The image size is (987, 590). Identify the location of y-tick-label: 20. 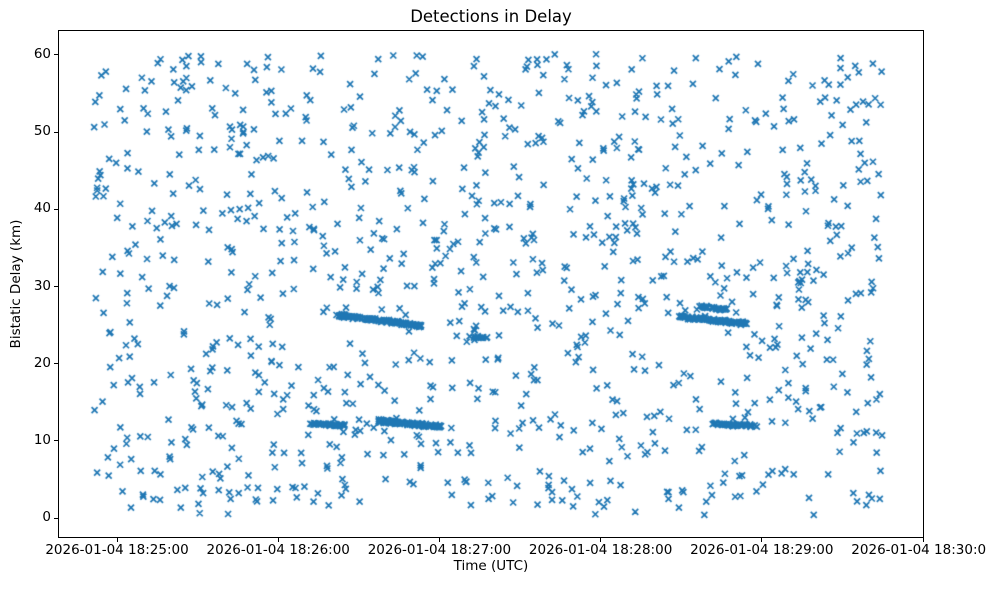
(42, 362).